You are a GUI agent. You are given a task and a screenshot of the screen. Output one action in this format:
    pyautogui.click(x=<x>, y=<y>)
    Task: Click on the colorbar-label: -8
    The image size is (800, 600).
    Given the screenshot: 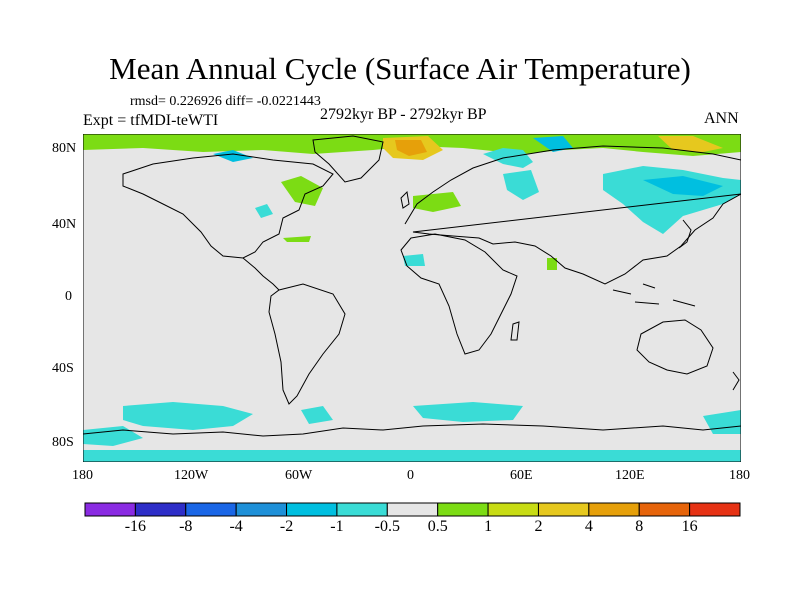 What is the action you would take?
    pyautogui.click(x=186, y=526)
    